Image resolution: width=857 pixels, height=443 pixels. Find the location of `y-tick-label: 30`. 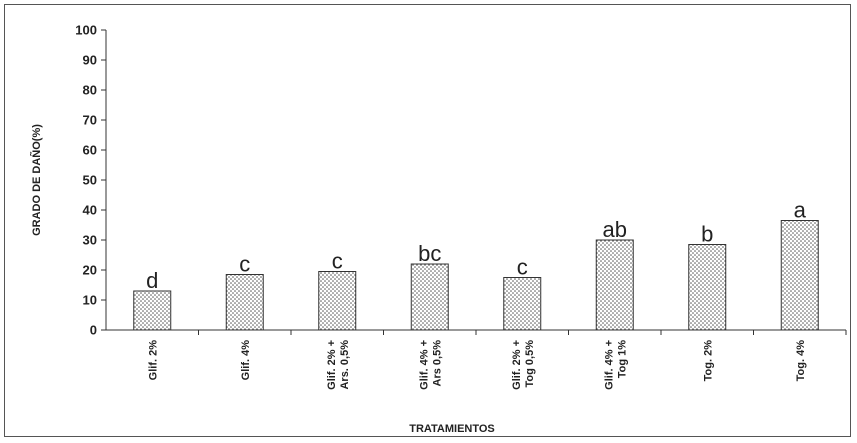

y-tick-label: 30 is located at coordinates (90, 240).